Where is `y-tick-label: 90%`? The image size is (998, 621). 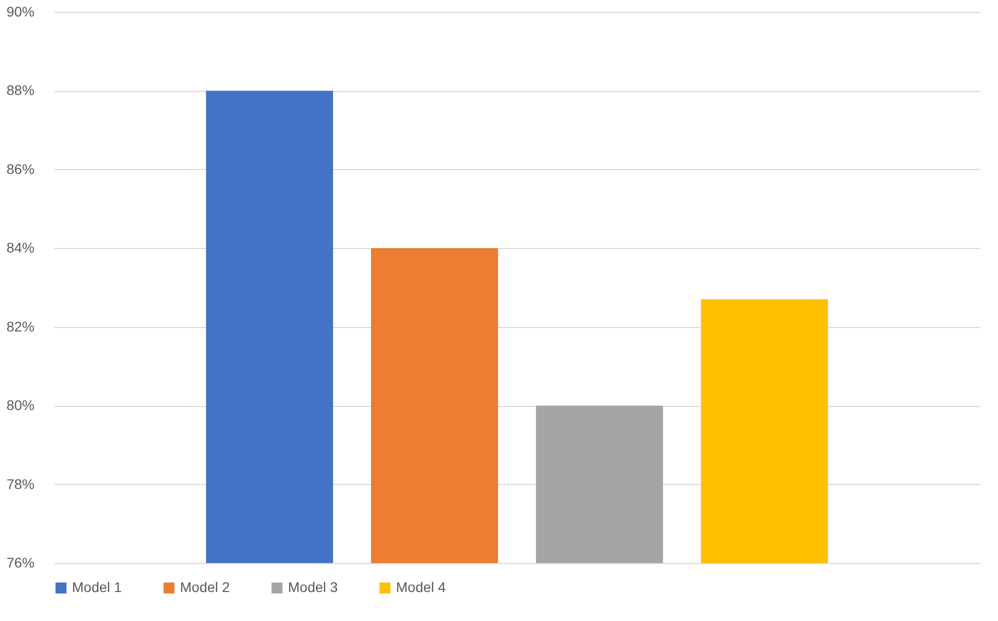
y-tick-label: 90% is located at coordinates (20, 12).